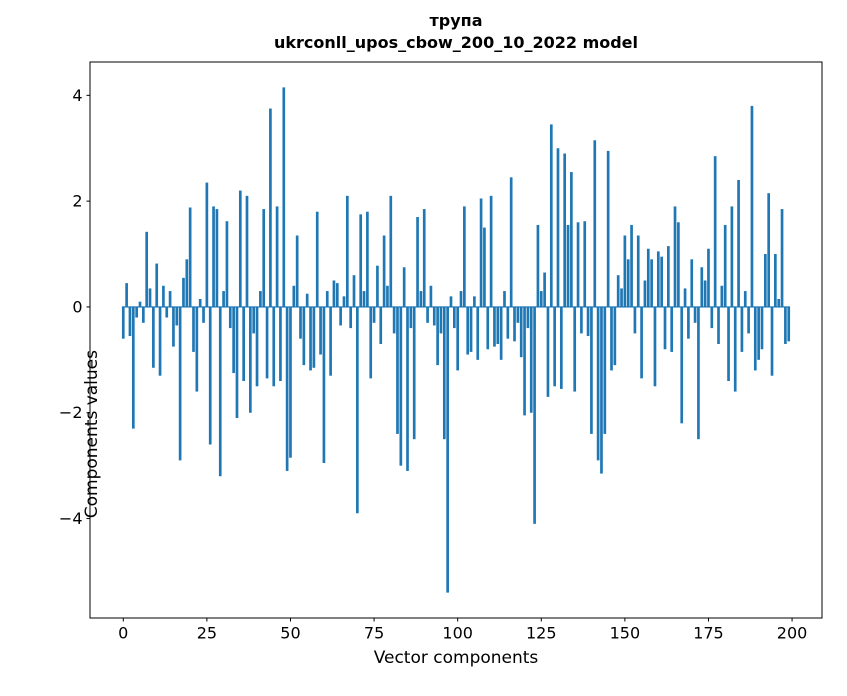 The width and height of the screenshot is (847, 696). I want to click on chart-title-word: трупа, so click(456, 20).